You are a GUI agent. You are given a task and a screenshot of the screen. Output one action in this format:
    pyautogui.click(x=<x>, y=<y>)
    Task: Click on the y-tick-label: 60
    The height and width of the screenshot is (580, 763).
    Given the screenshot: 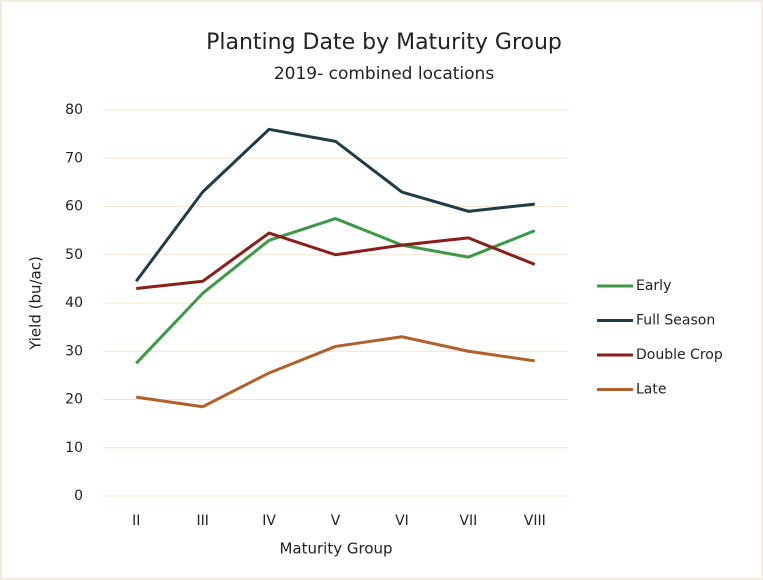 What is the action you would take?
    pyautogui.click(x=74, y=207)
    